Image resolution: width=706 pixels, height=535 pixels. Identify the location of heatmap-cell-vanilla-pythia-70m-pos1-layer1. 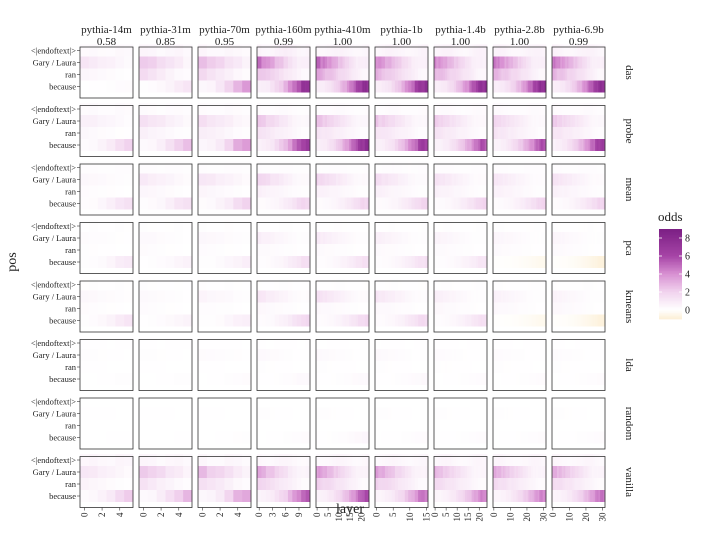
(211, 472).